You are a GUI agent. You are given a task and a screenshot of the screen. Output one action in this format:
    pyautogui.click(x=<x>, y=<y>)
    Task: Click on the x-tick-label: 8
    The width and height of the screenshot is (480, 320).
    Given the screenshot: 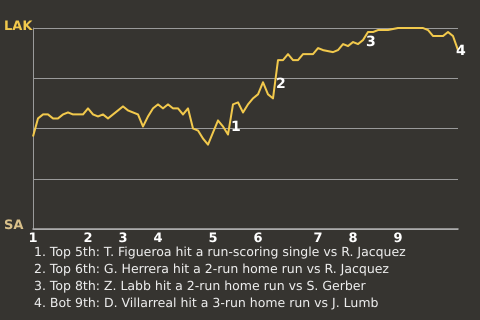 What is the action you would take?
    pyautogui.click(x=353, y=238)
    